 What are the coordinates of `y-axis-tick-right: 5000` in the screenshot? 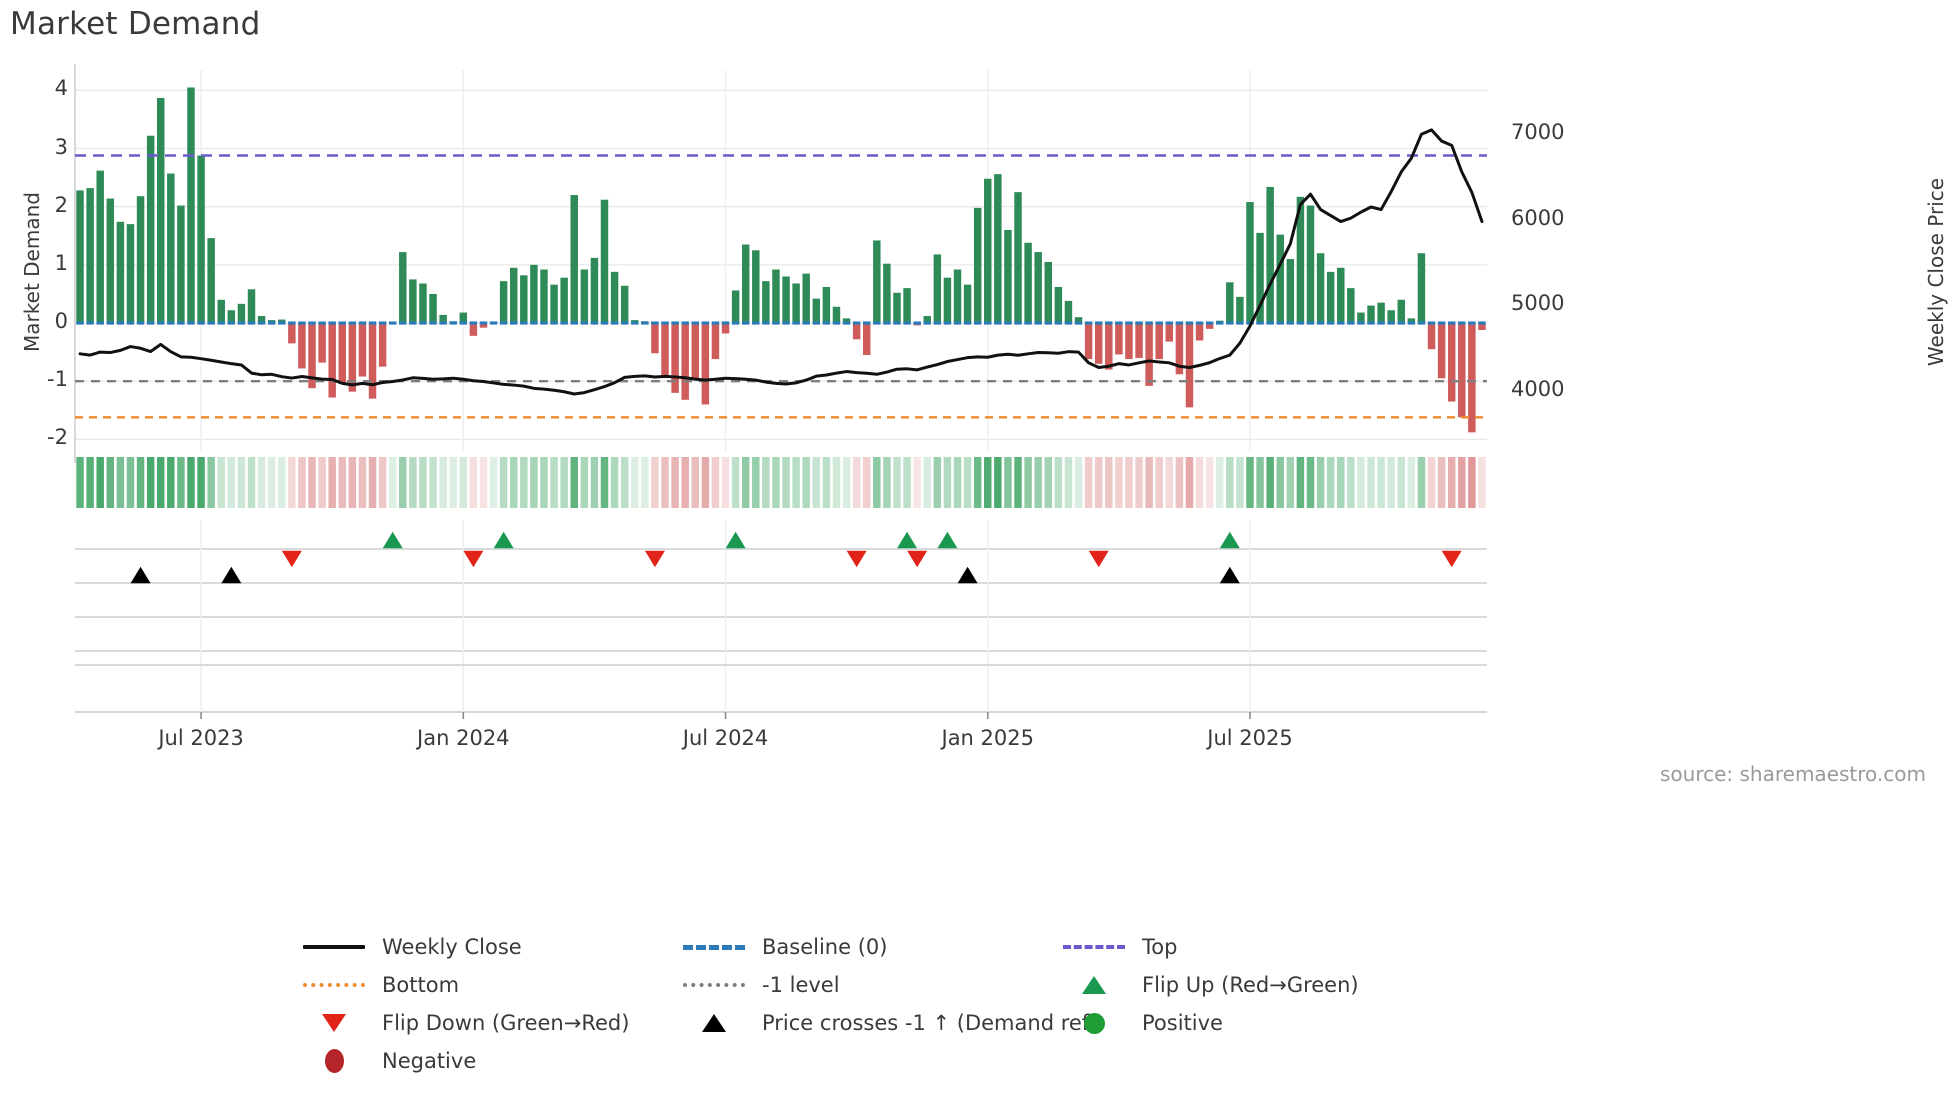 It's located at (1538, 303).